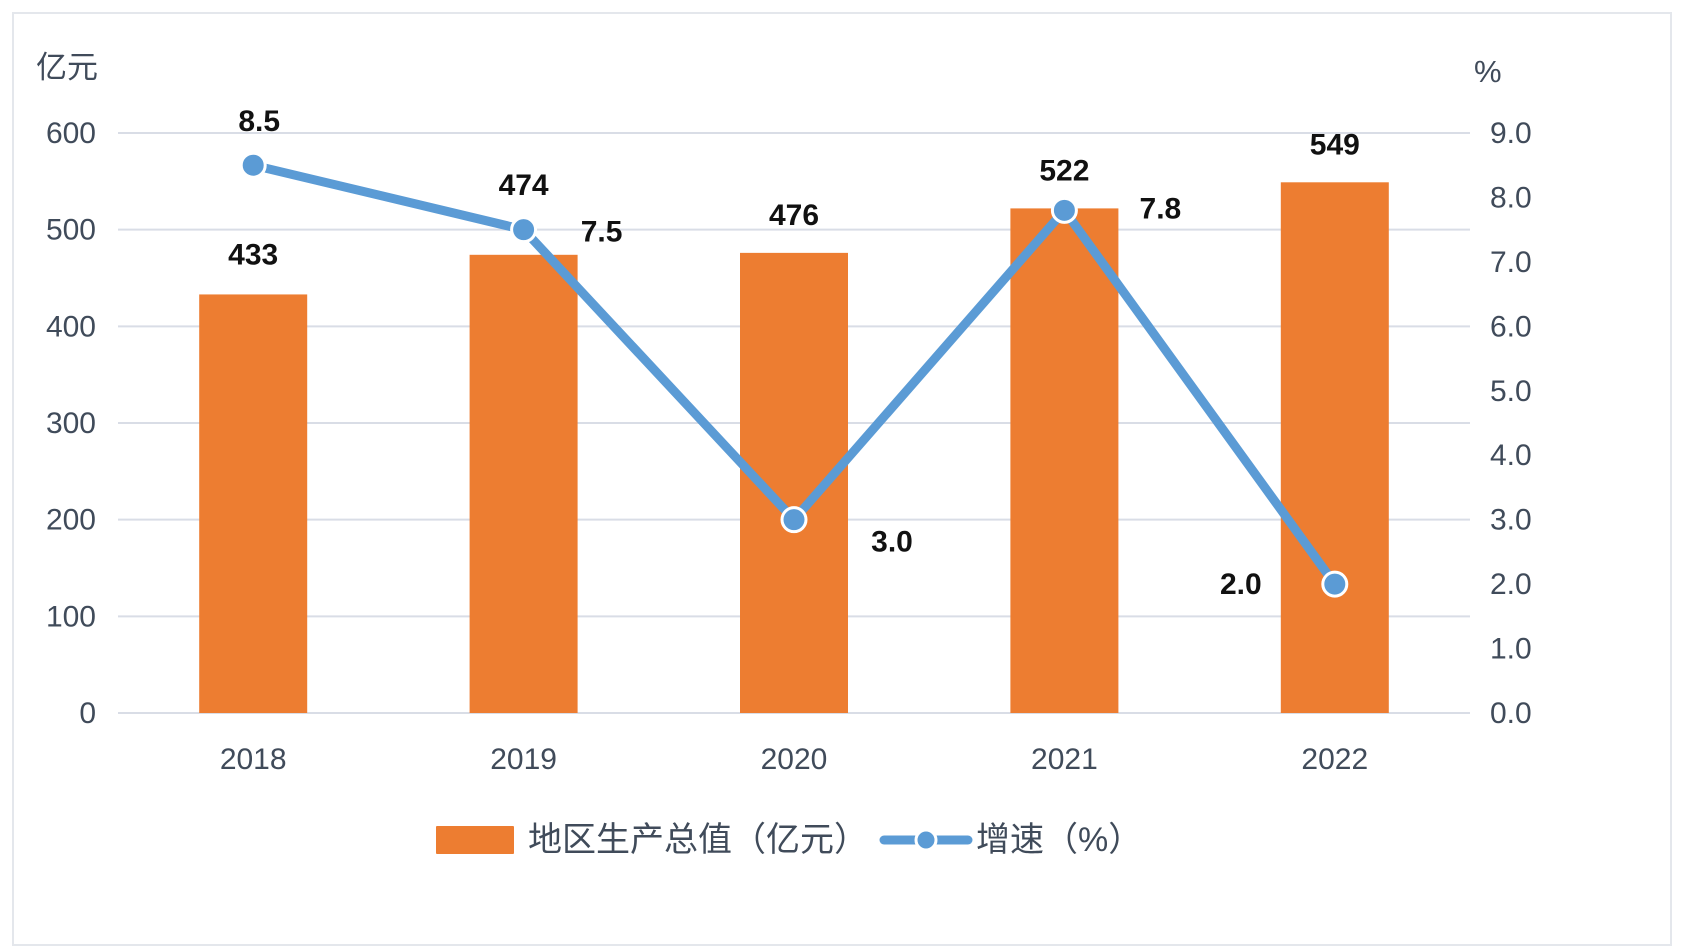  Describe the element at coordinates (1064, 460) in the screenshot. I see `bar-2021` at that location.